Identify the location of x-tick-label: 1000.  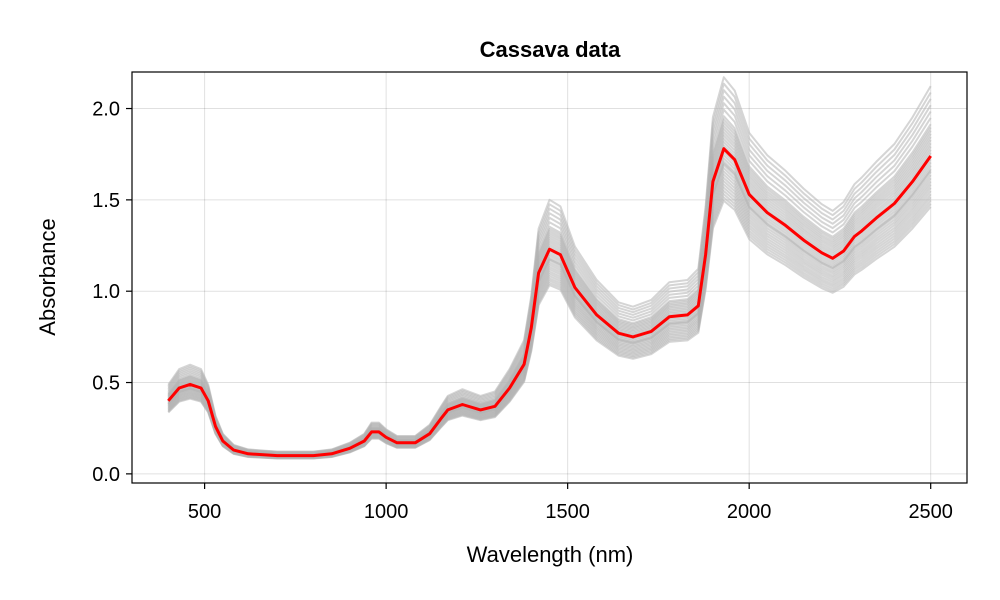
(386, 512).